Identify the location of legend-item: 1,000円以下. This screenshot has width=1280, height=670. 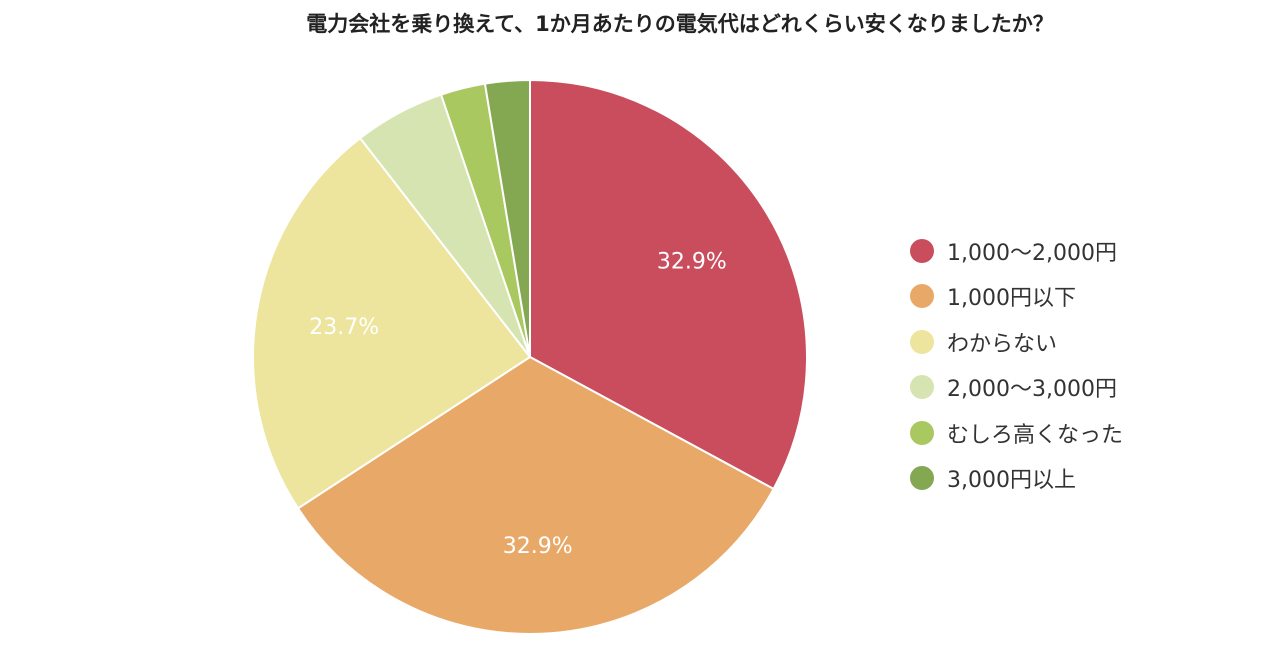
(1016, 297).